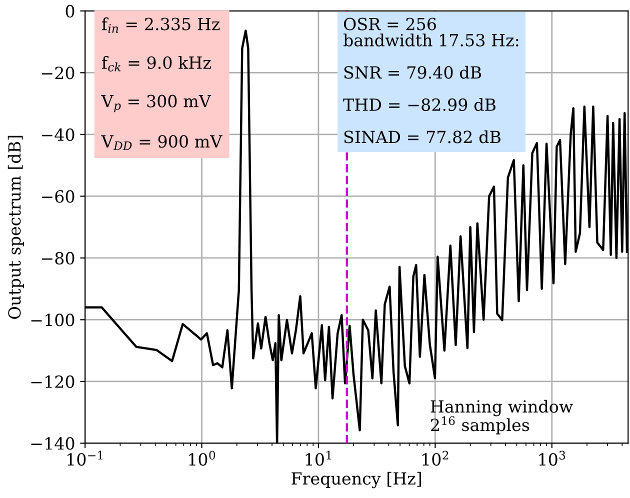 The height and width of the screenshot is (498, 630). Describe the element at coordinates (430, 32) in the screenshot. I see `annotation: OSR = 256 bandwidth 17.53 Hz:` at that location.